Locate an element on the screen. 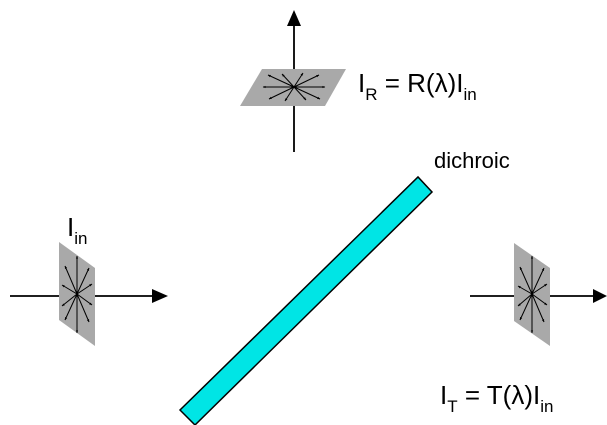  reflected-polarization-vectors is located at coordinates (294, 87).